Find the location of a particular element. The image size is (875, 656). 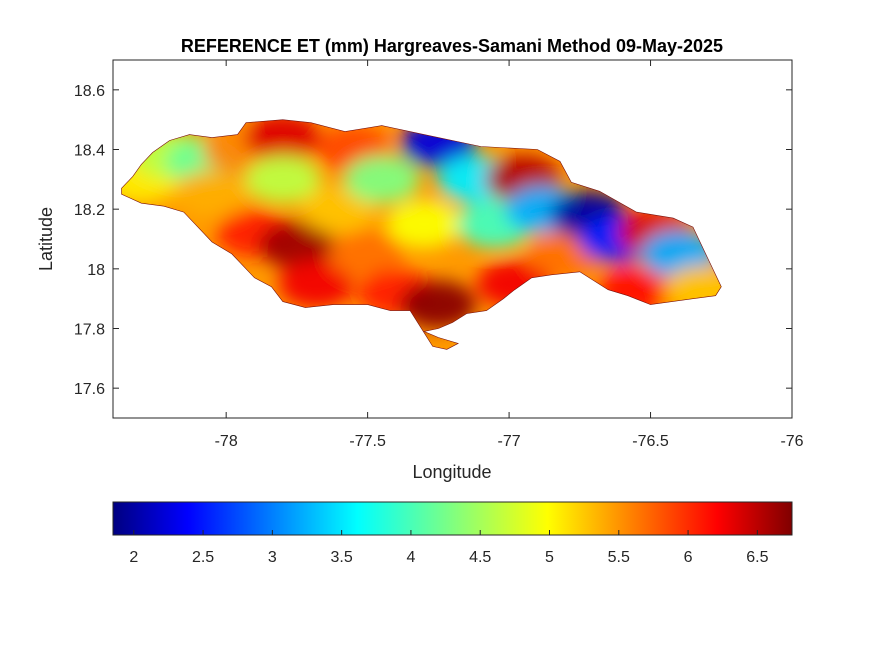

y-tick-label: 18.2 is located at coordinates (89, 210).